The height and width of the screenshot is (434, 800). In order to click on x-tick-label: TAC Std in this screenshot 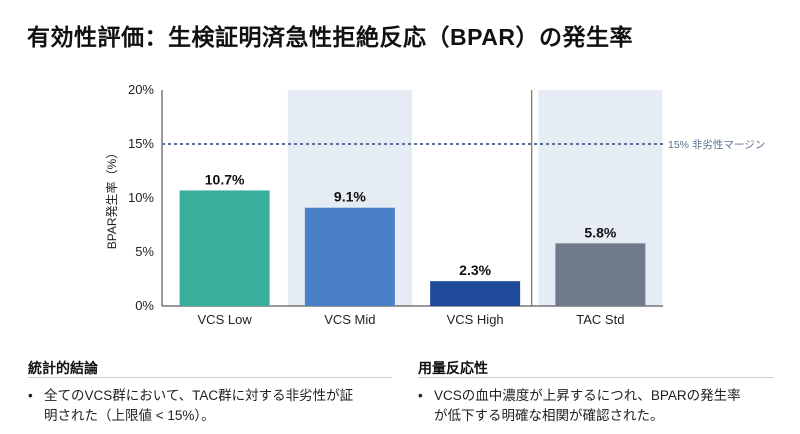, I will do `click(600, 319)`.